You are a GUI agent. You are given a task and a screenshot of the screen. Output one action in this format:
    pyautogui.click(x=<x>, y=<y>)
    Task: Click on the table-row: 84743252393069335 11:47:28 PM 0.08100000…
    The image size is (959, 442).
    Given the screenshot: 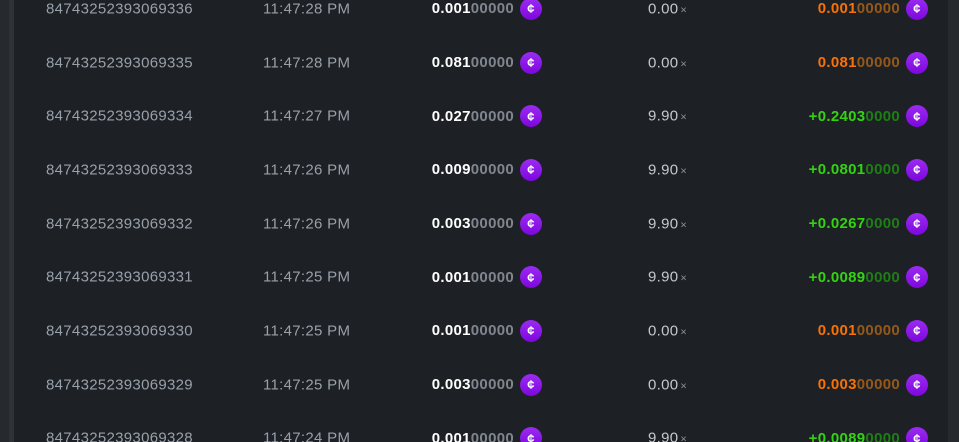 What is the action you would take?
    pyautogui.click(x=481, y=63)
    